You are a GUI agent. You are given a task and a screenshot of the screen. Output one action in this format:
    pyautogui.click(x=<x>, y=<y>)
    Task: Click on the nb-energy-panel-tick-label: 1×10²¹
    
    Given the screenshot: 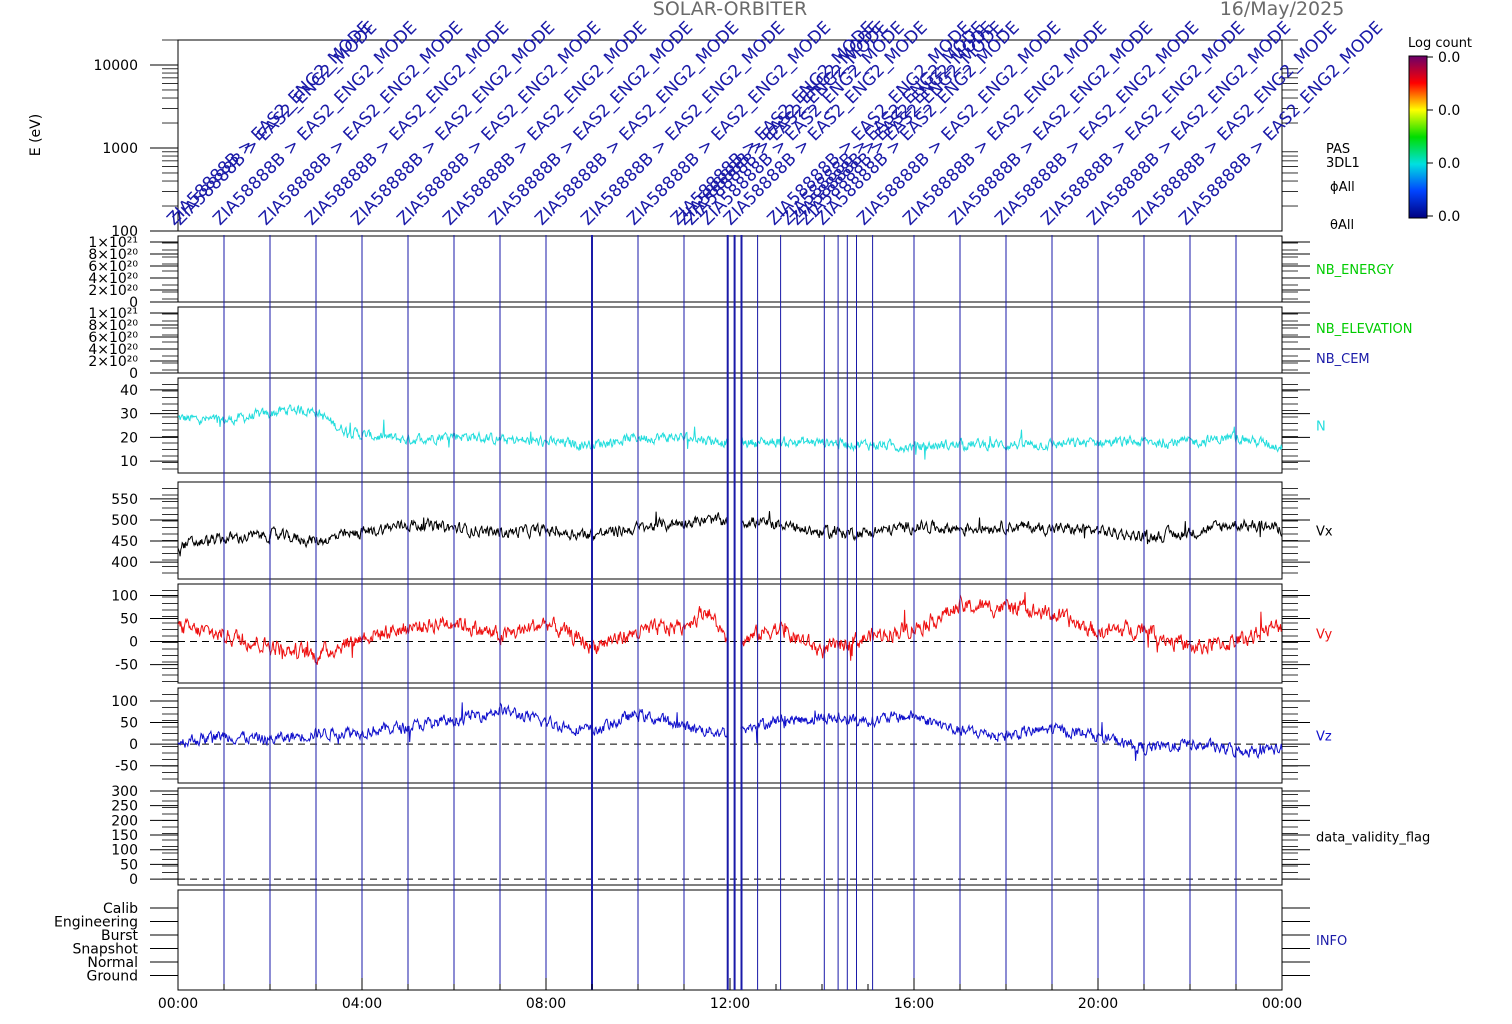 What is the action you would take?
    pyautogui.click(x=113, y=243)
    